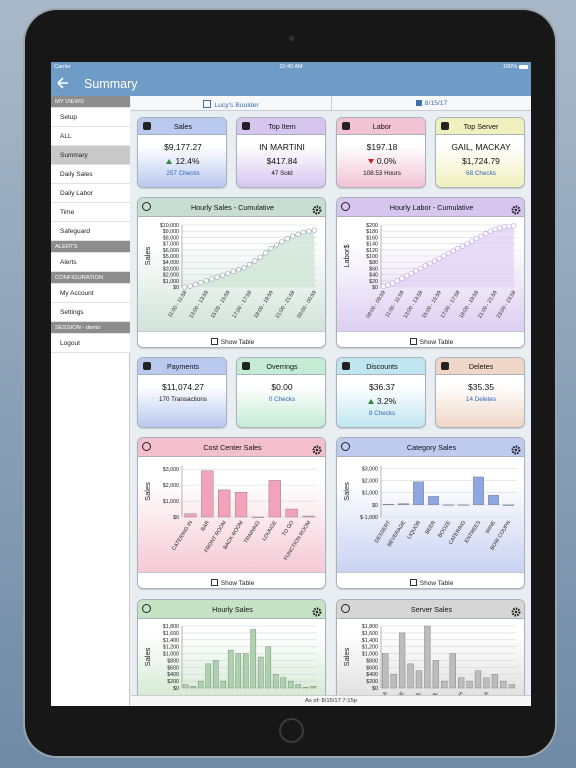 This screenshot has width=576, height=768. What do you see at coordinates (90, 231) in the screenshot?
I see `sidebar-item: Safeguard` at bounding box center [90, 231].